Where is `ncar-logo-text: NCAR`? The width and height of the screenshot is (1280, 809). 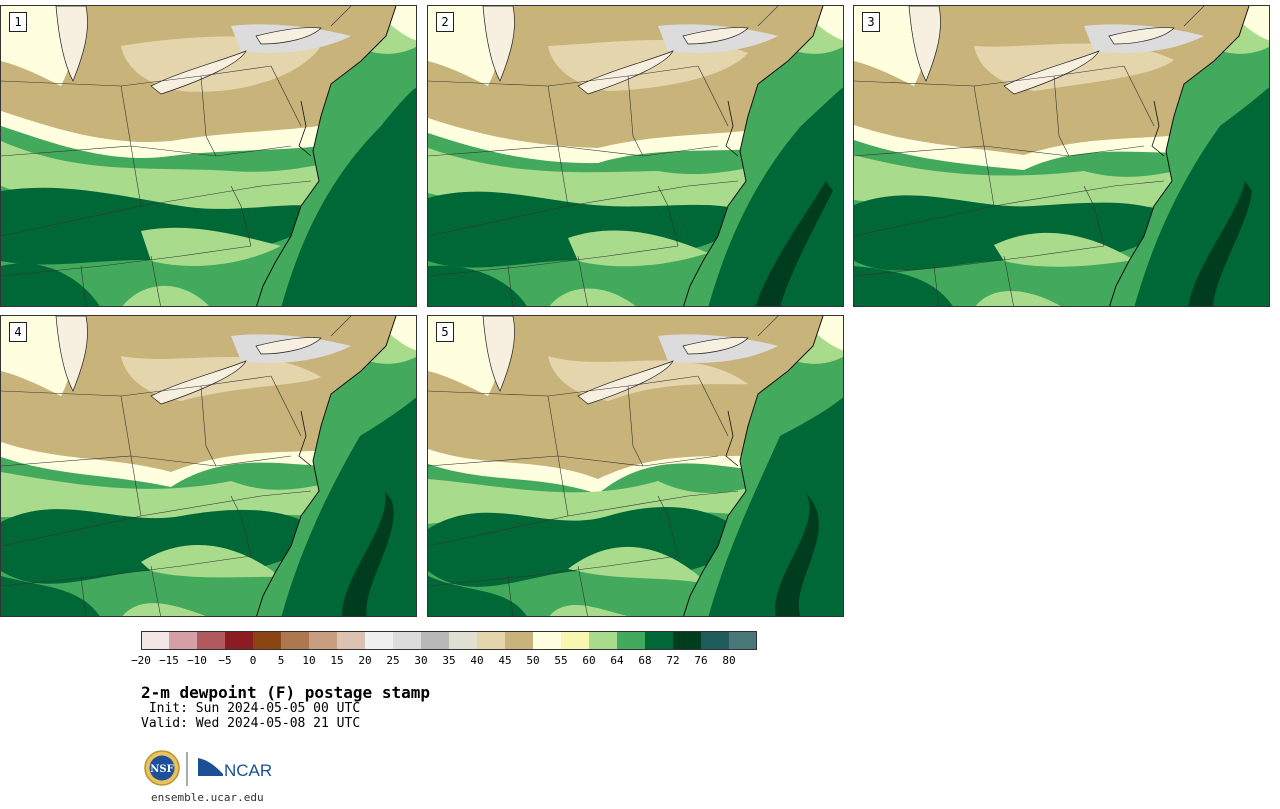
ncar-logo-text: NCAR is located at coordinates (248, 770).